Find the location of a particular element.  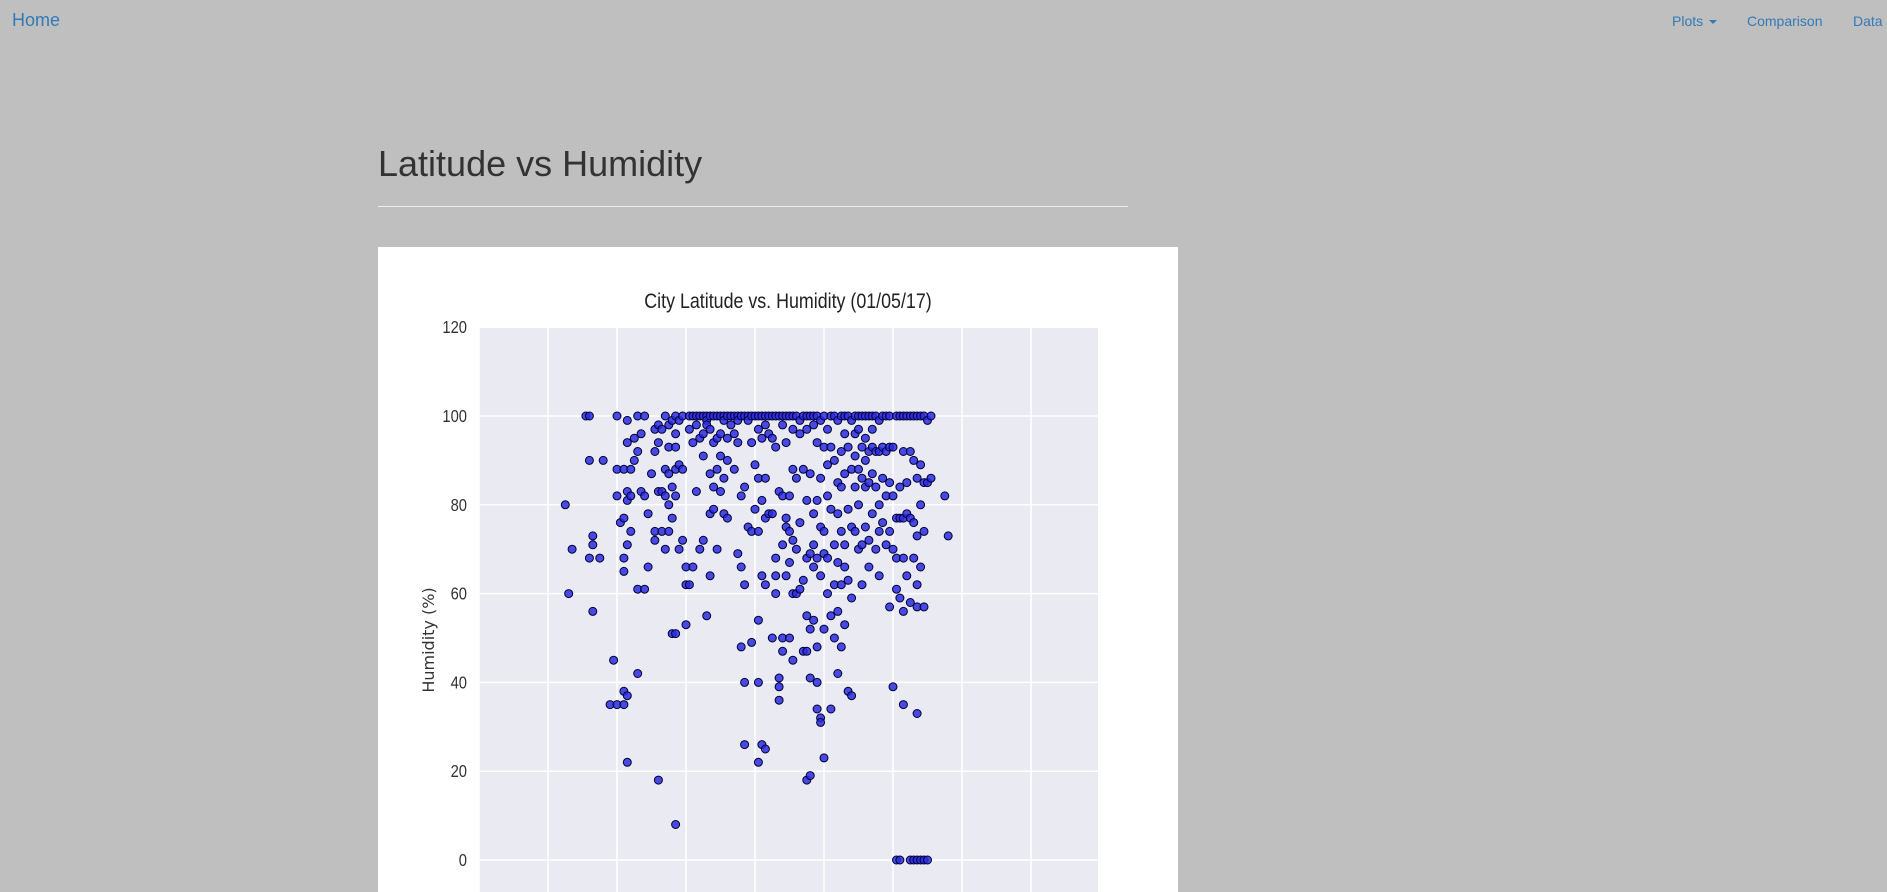

title-divider is located at coordinates (753, 206).